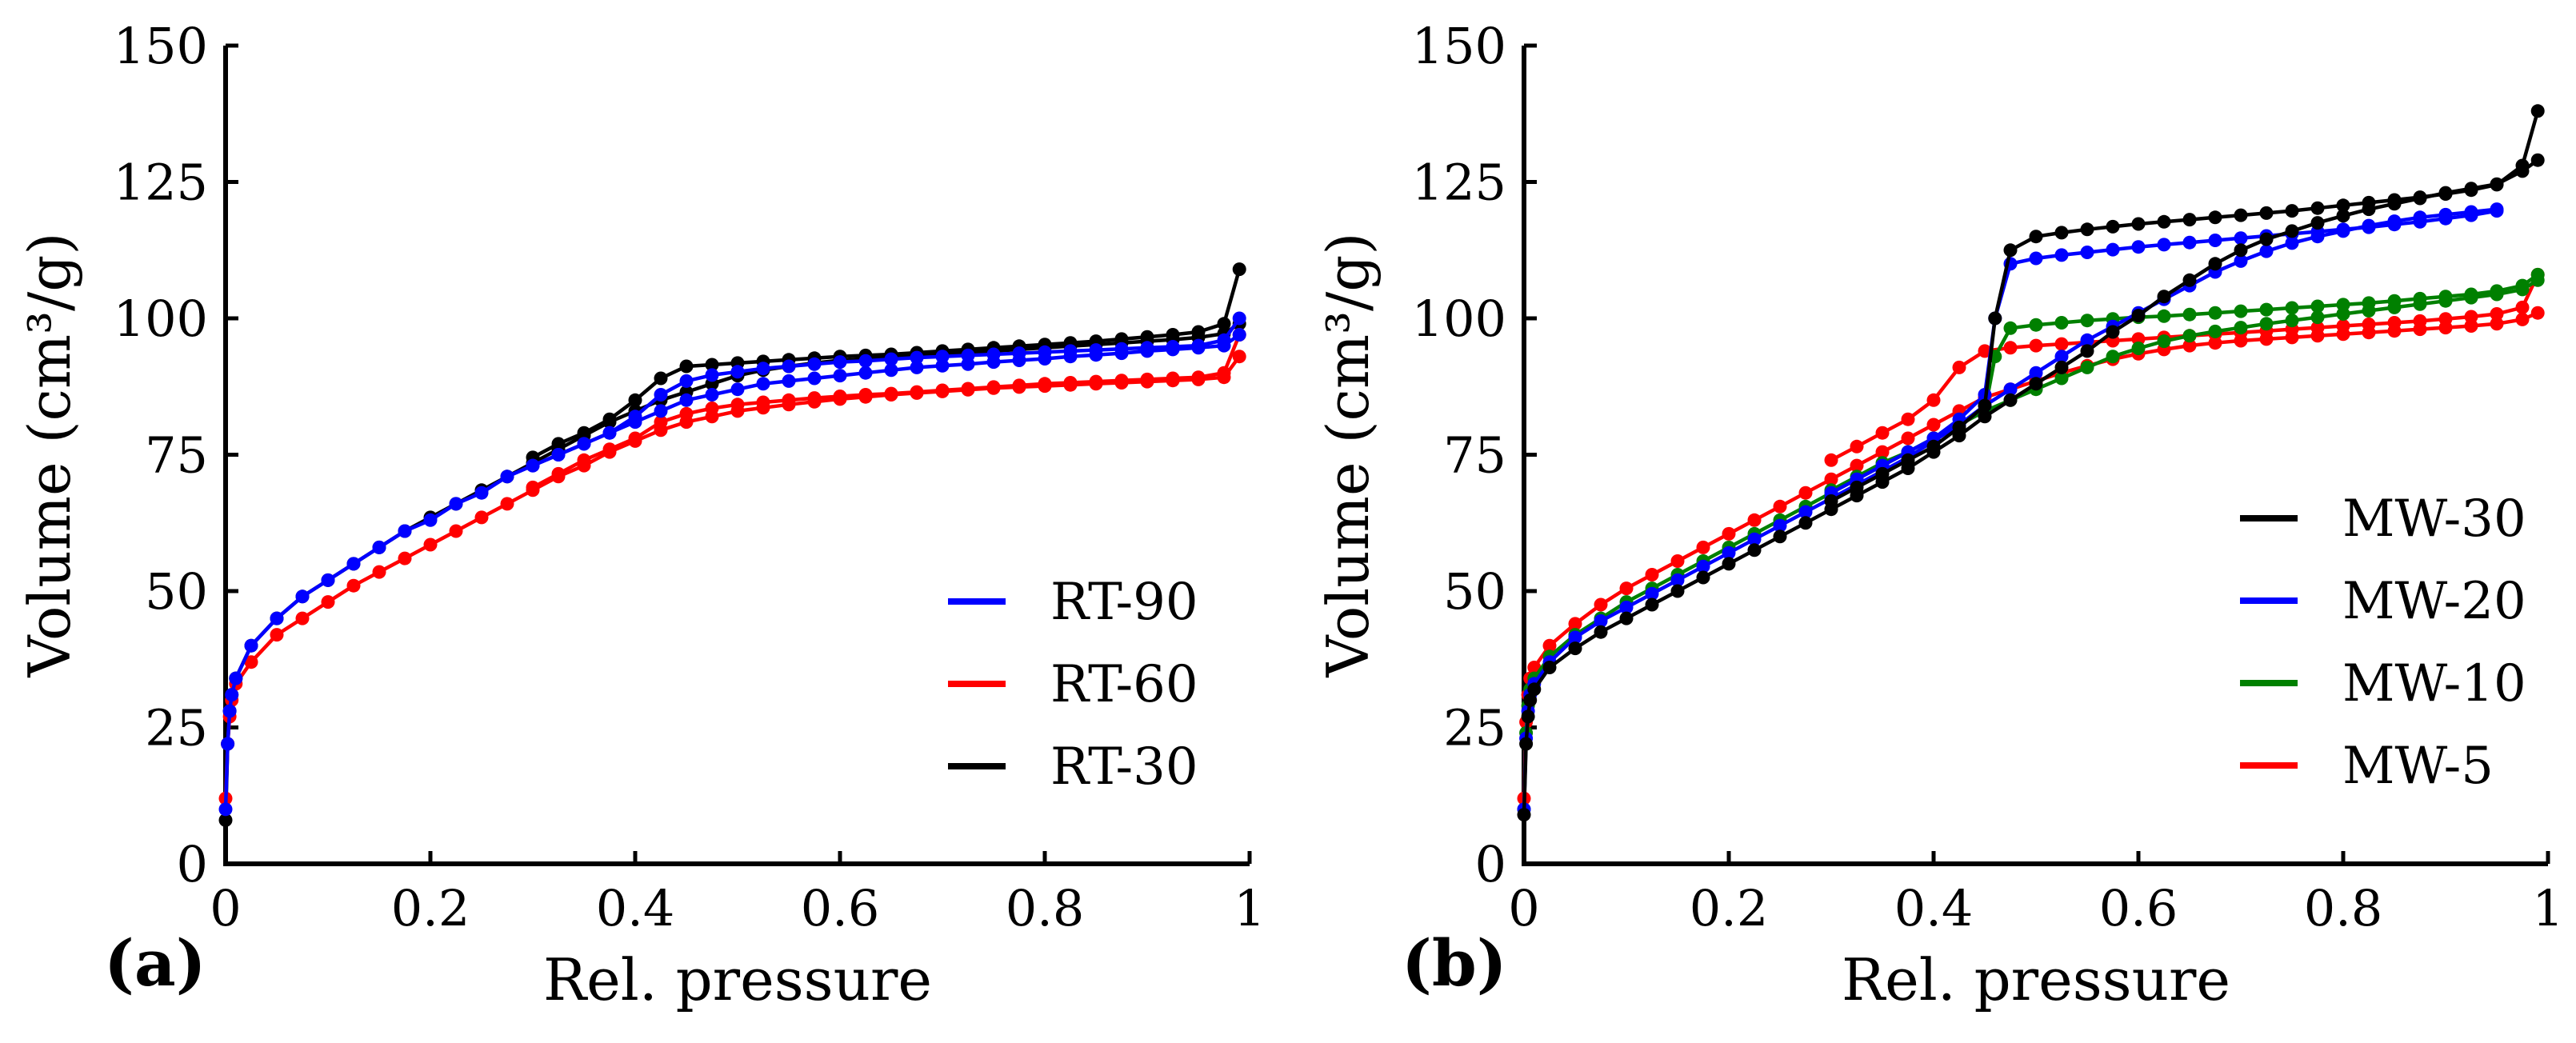 This screenshot has height=1043, width=2576. What do you see at coordinates (1729, 908) in the screenshot?
I see `x-tick-label: 0.2` at bounding box center [1729, 908].